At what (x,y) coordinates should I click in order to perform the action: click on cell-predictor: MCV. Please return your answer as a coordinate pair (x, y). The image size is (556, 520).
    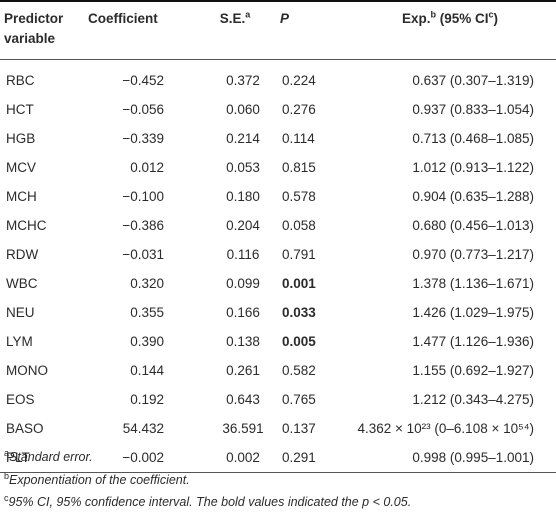
    Looking at the image, I should click on (21, 167).